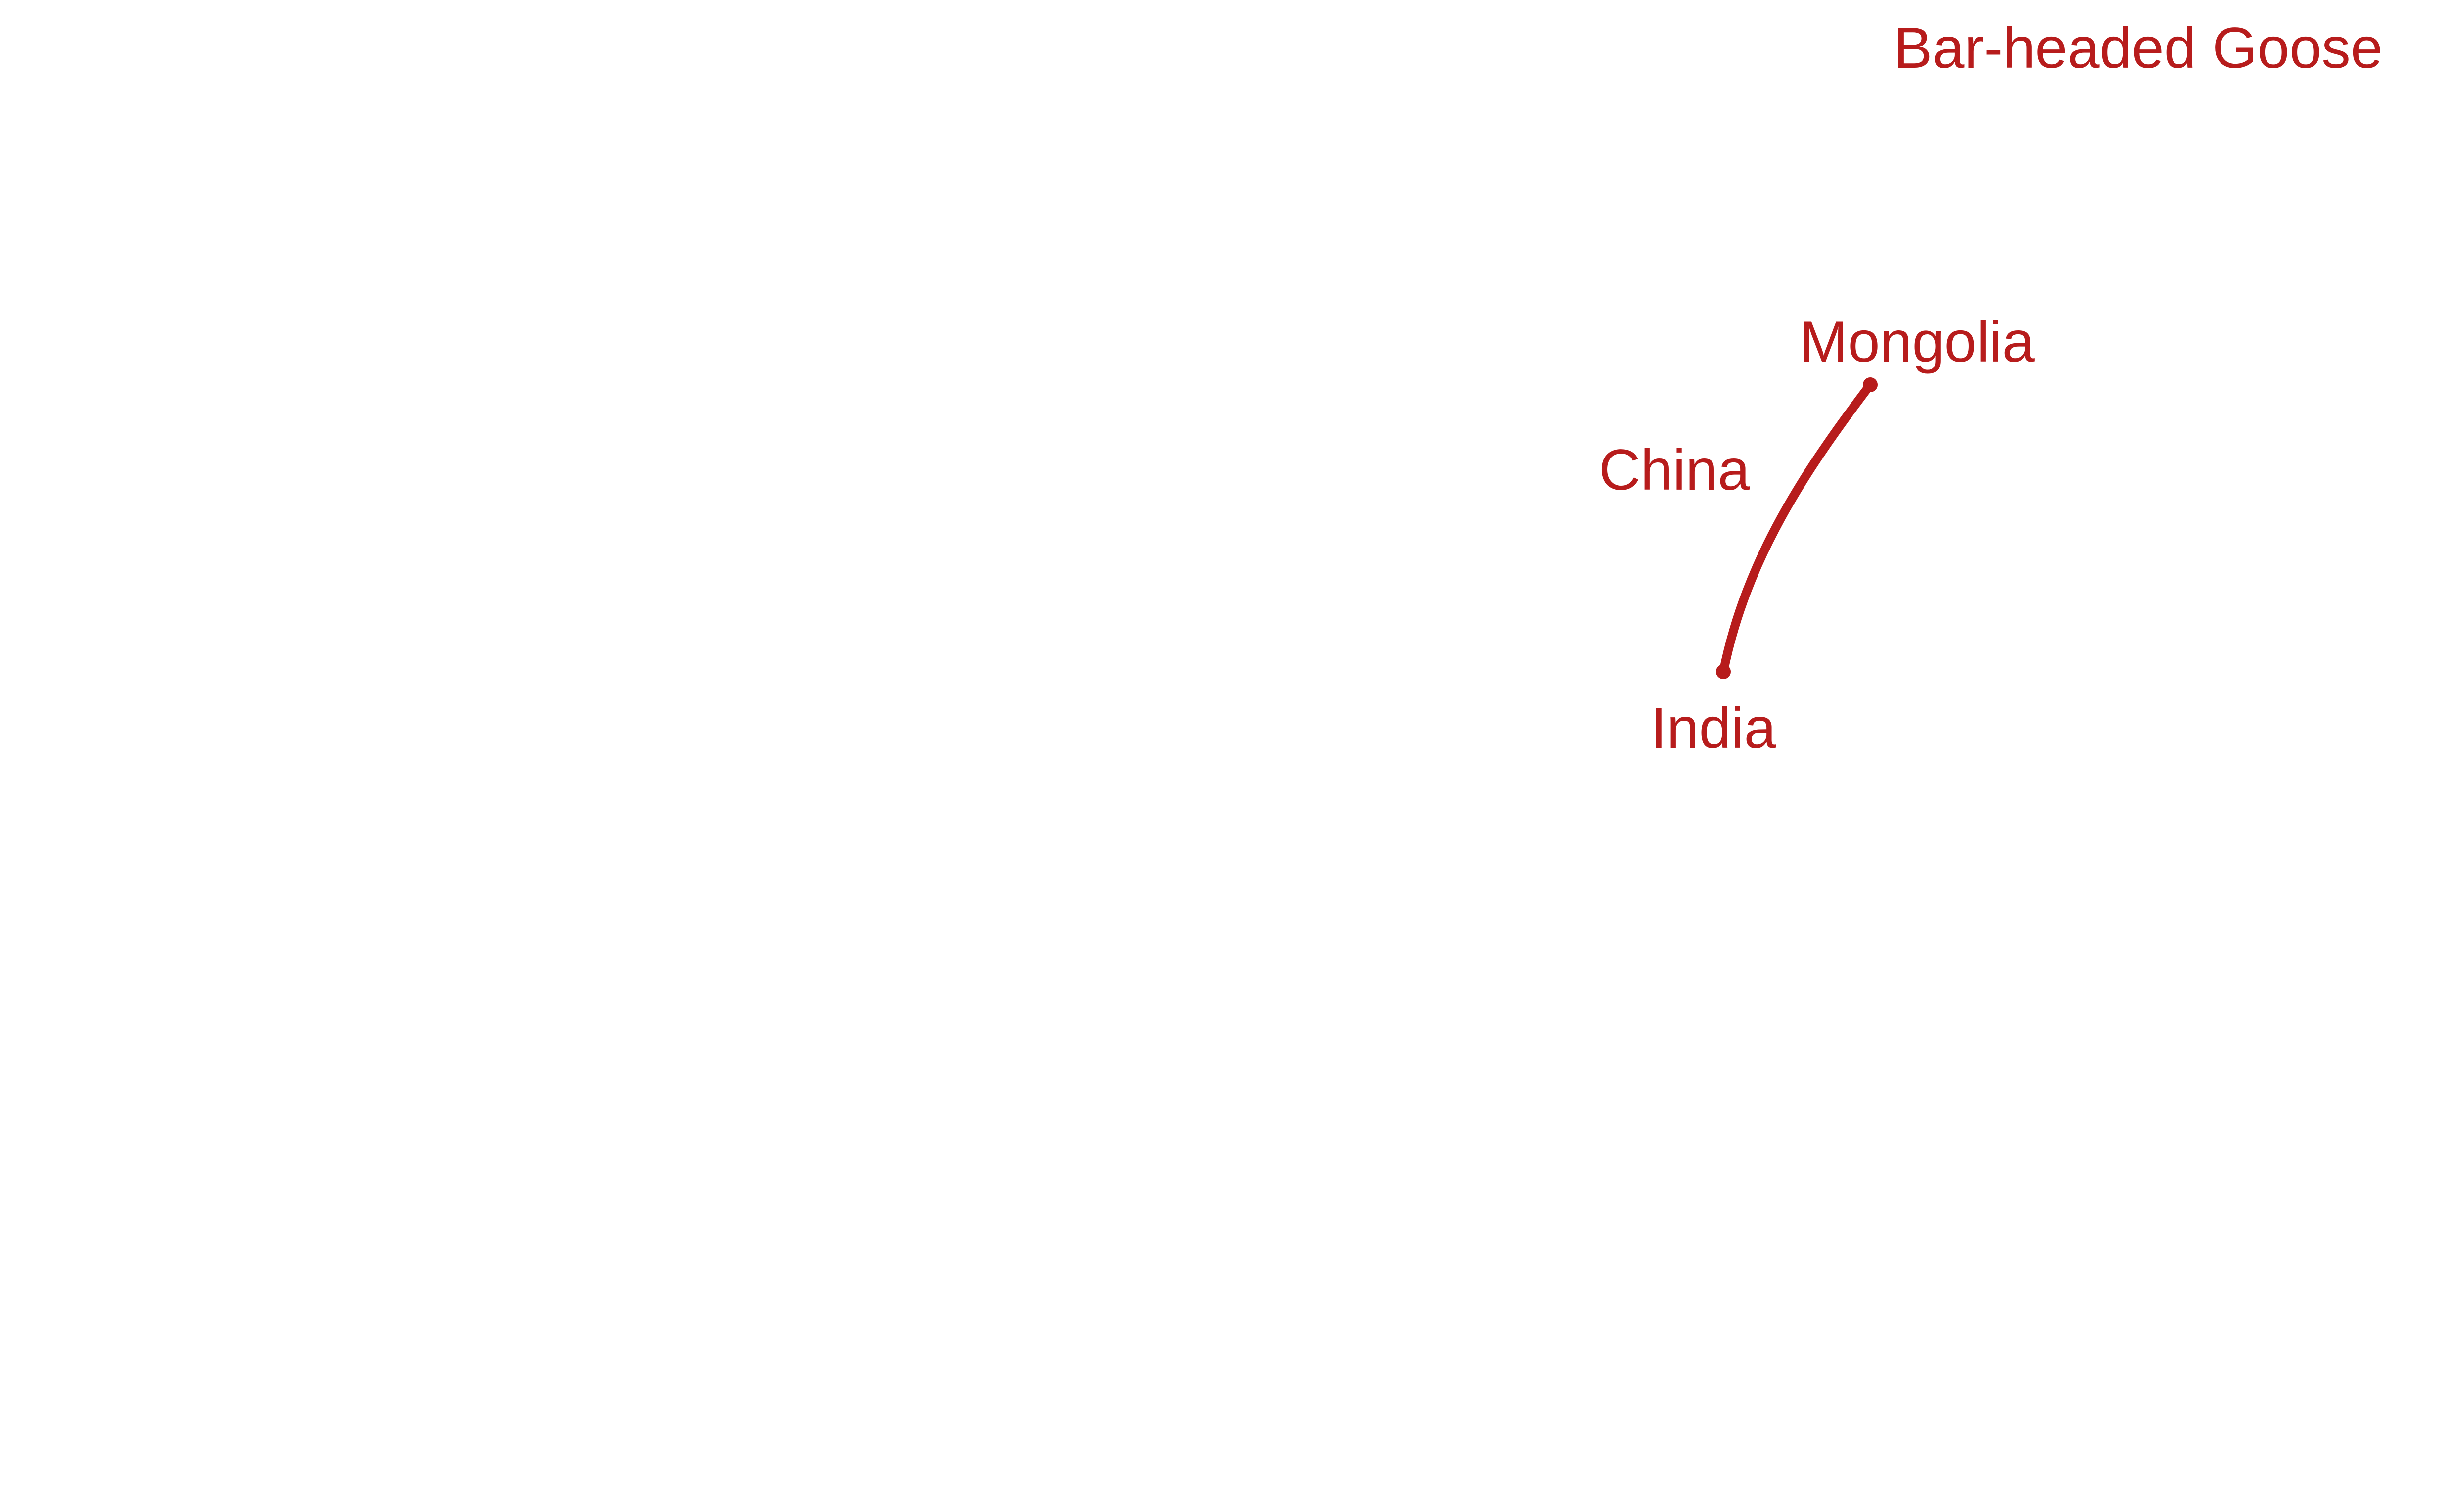  I want to click on mongolia-route-endpoint, so click(1870, 384).